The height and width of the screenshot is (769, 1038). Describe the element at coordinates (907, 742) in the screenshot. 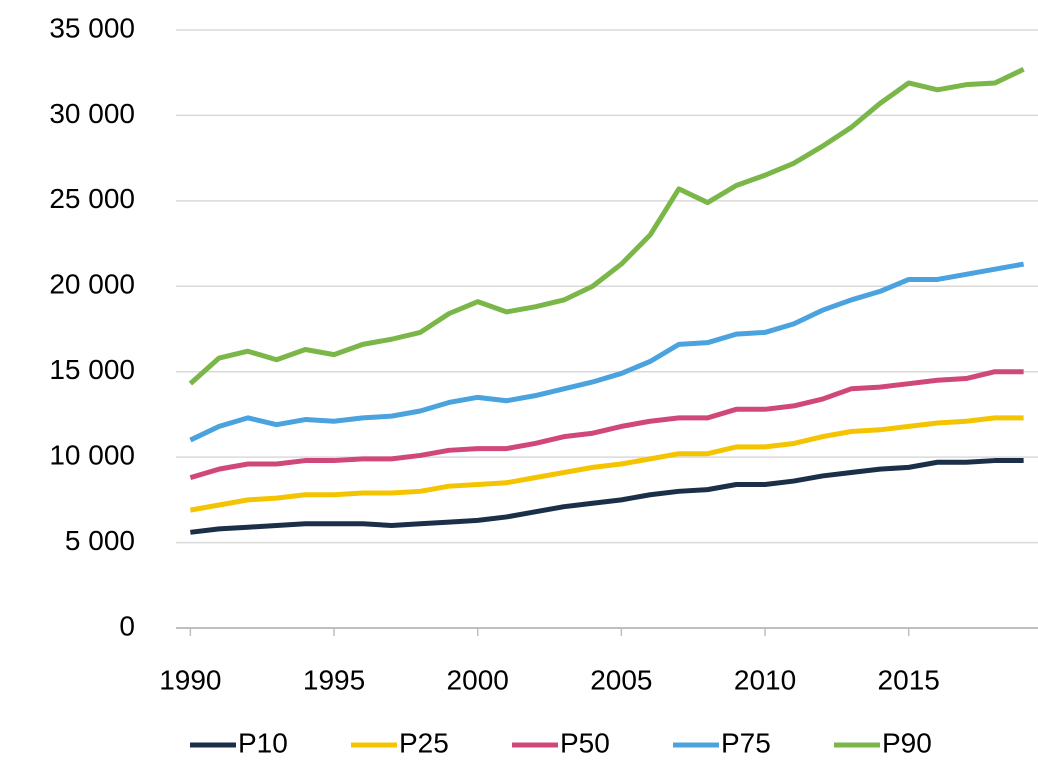

I see `legend-label: P90` at that location.